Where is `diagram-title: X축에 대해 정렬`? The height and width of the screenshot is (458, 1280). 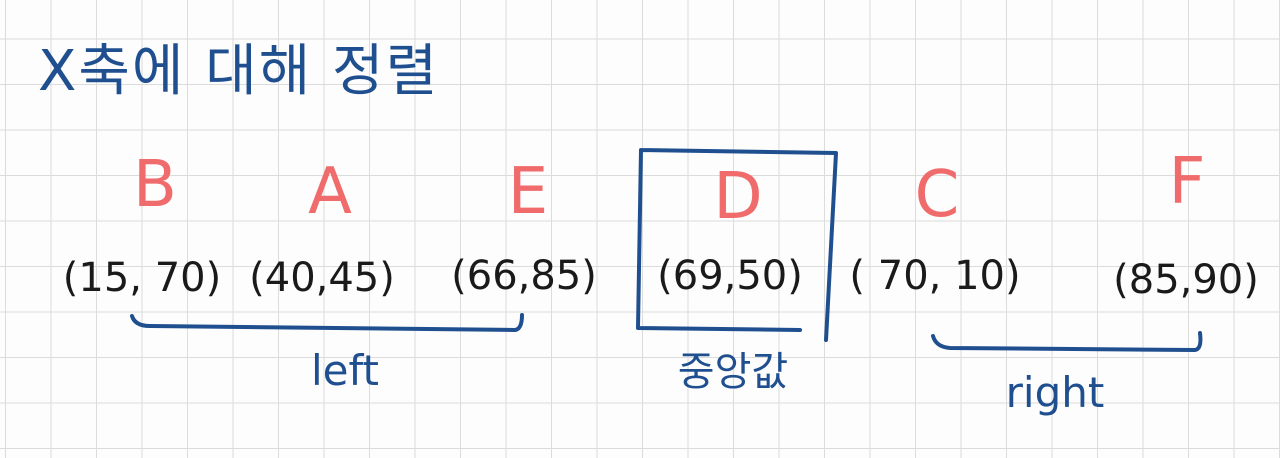 diagram-title: X축에 대해 정렬 is located at coordinates (239, 71).